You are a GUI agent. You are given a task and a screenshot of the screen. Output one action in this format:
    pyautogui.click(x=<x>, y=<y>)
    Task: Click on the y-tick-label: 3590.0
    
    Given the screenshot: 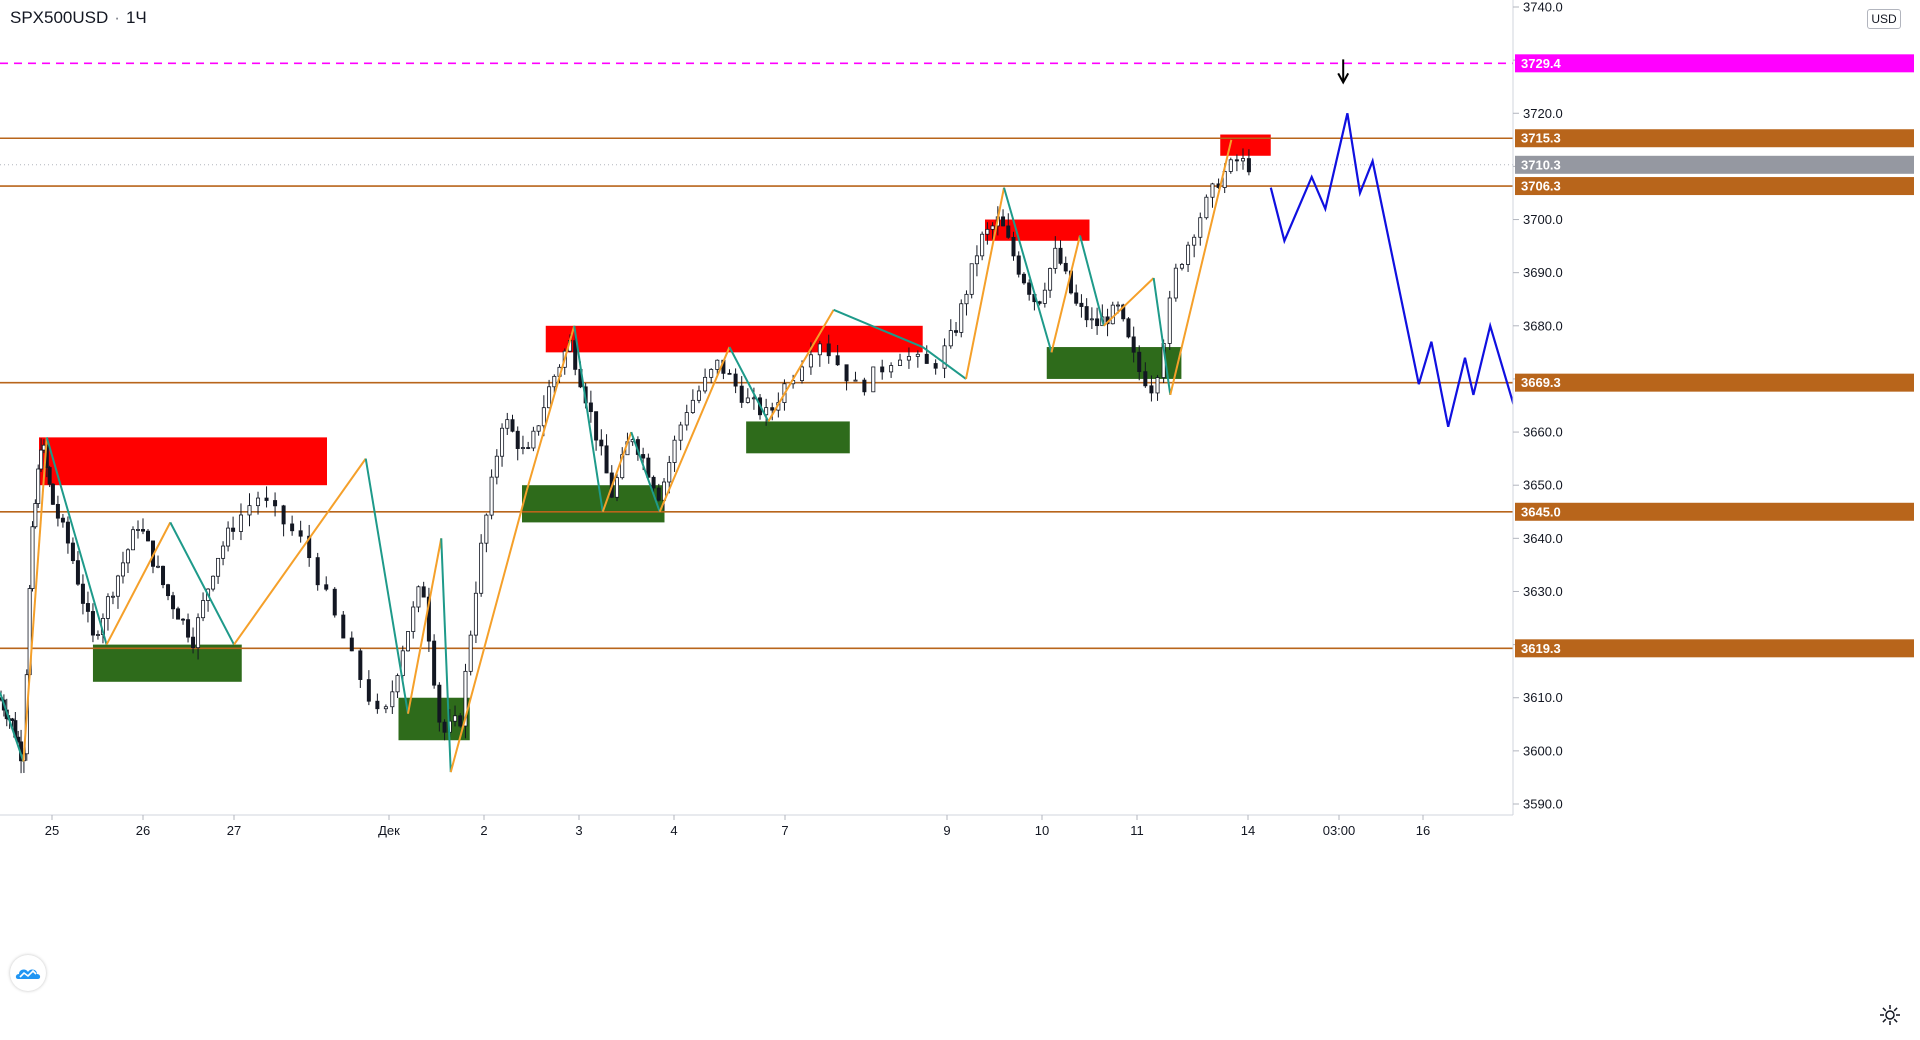 What is the action you would take?
    pyautogui.click(x=1543, y=804)
    